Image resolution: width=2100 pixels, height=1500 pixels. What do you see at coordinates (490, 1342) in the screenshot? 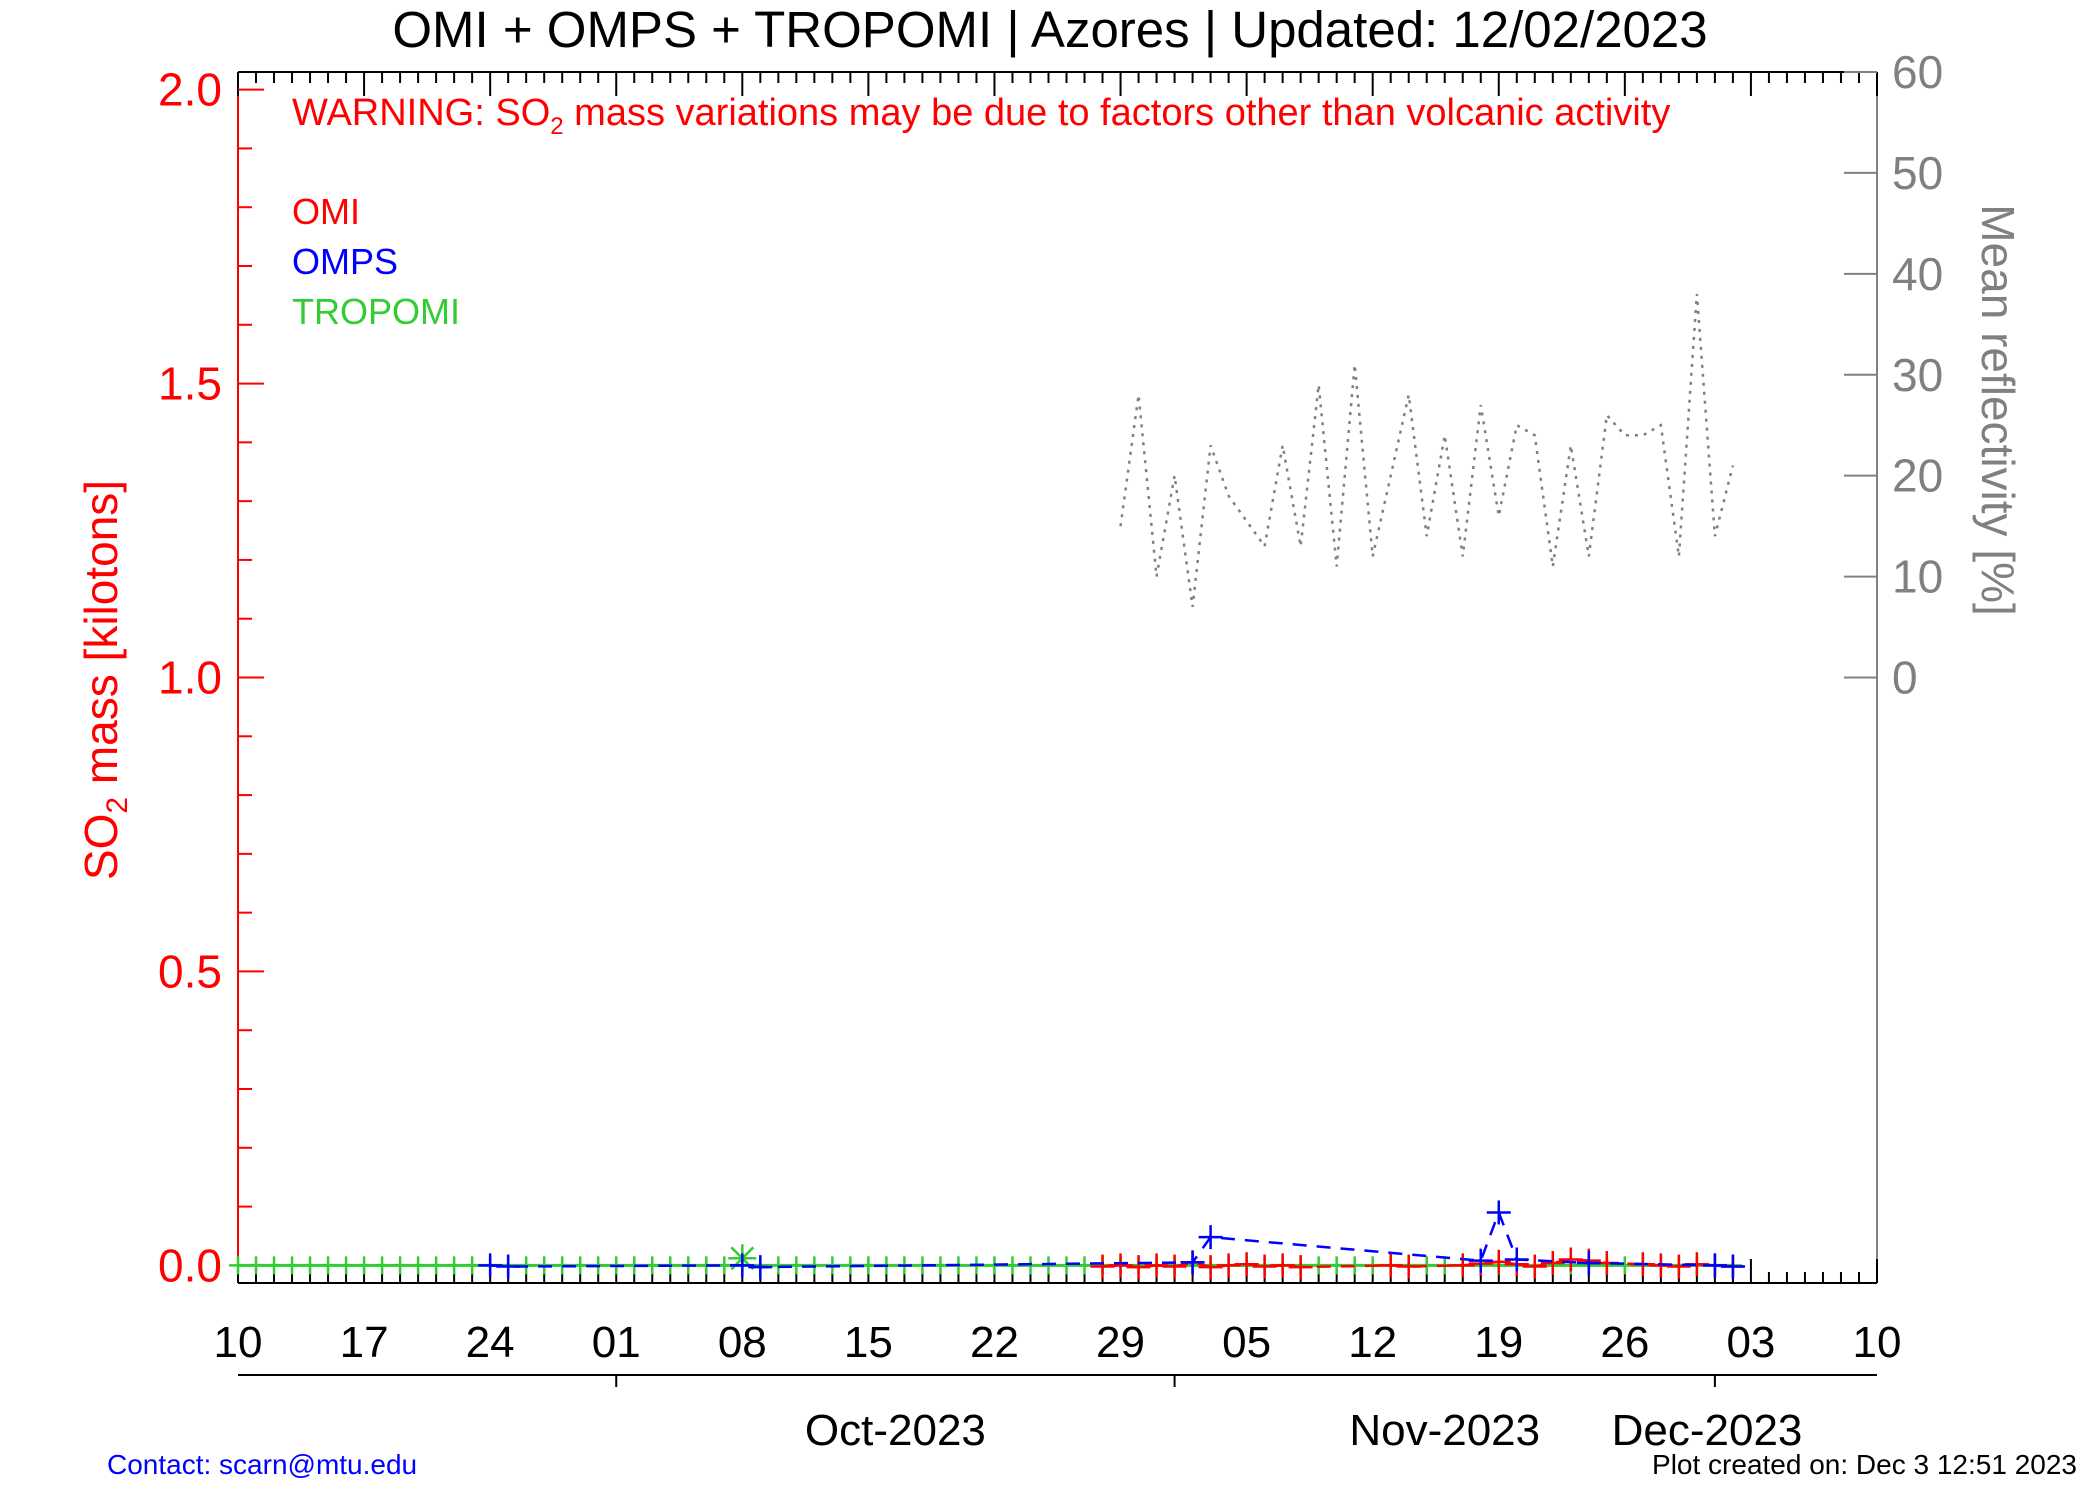
I see `x-tick-label: 24` at bounding box center [490, 1342].